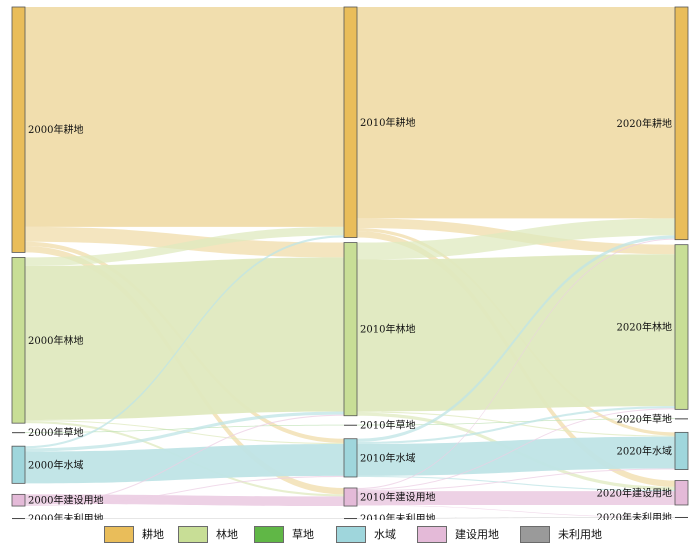 The image size is (700, 549). Describe the element at coordinates (153, 534) in the screenshot. I see `legend-label-farmland: 耕地` at that location.